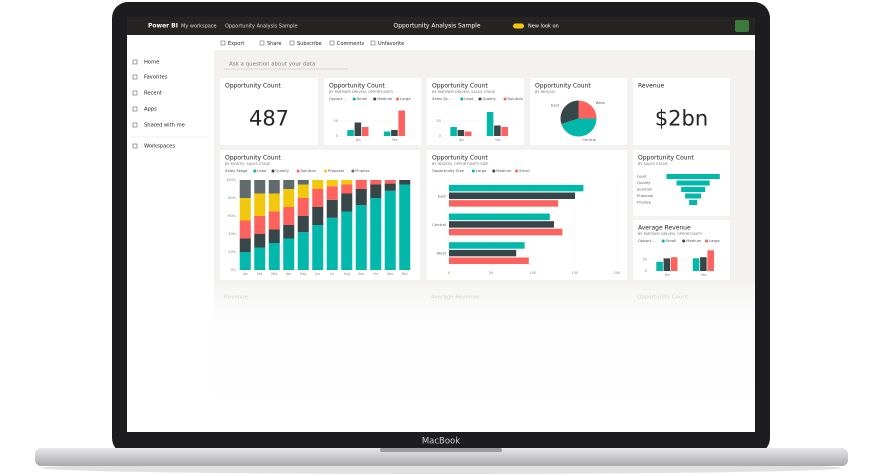 The height and width of the screenshot is (476, 882). Describe the element at coordinates (441, 442) in the screenshot. I see `device-label: MacBook` at that location.